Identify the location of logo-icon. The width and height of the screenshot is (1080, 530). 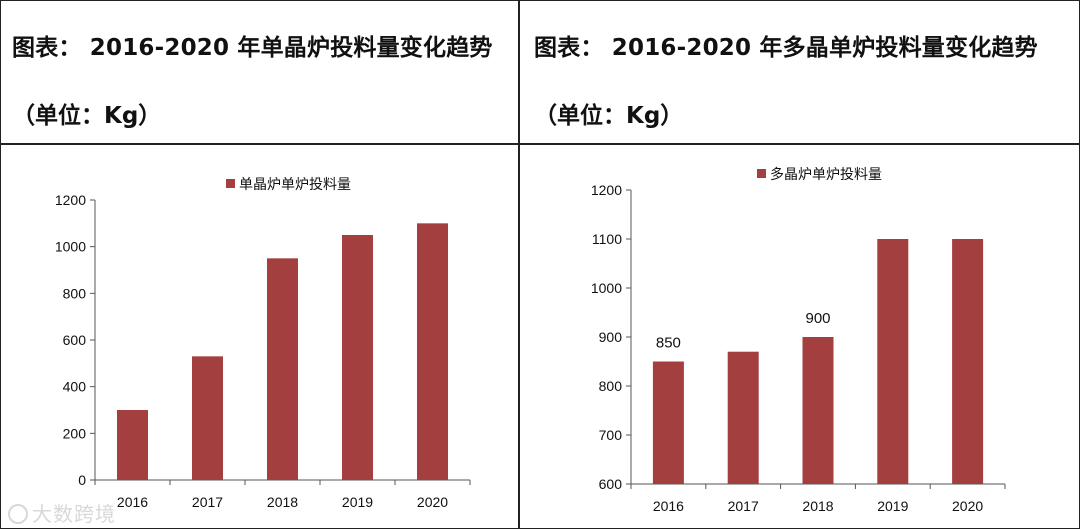
(18, 514).